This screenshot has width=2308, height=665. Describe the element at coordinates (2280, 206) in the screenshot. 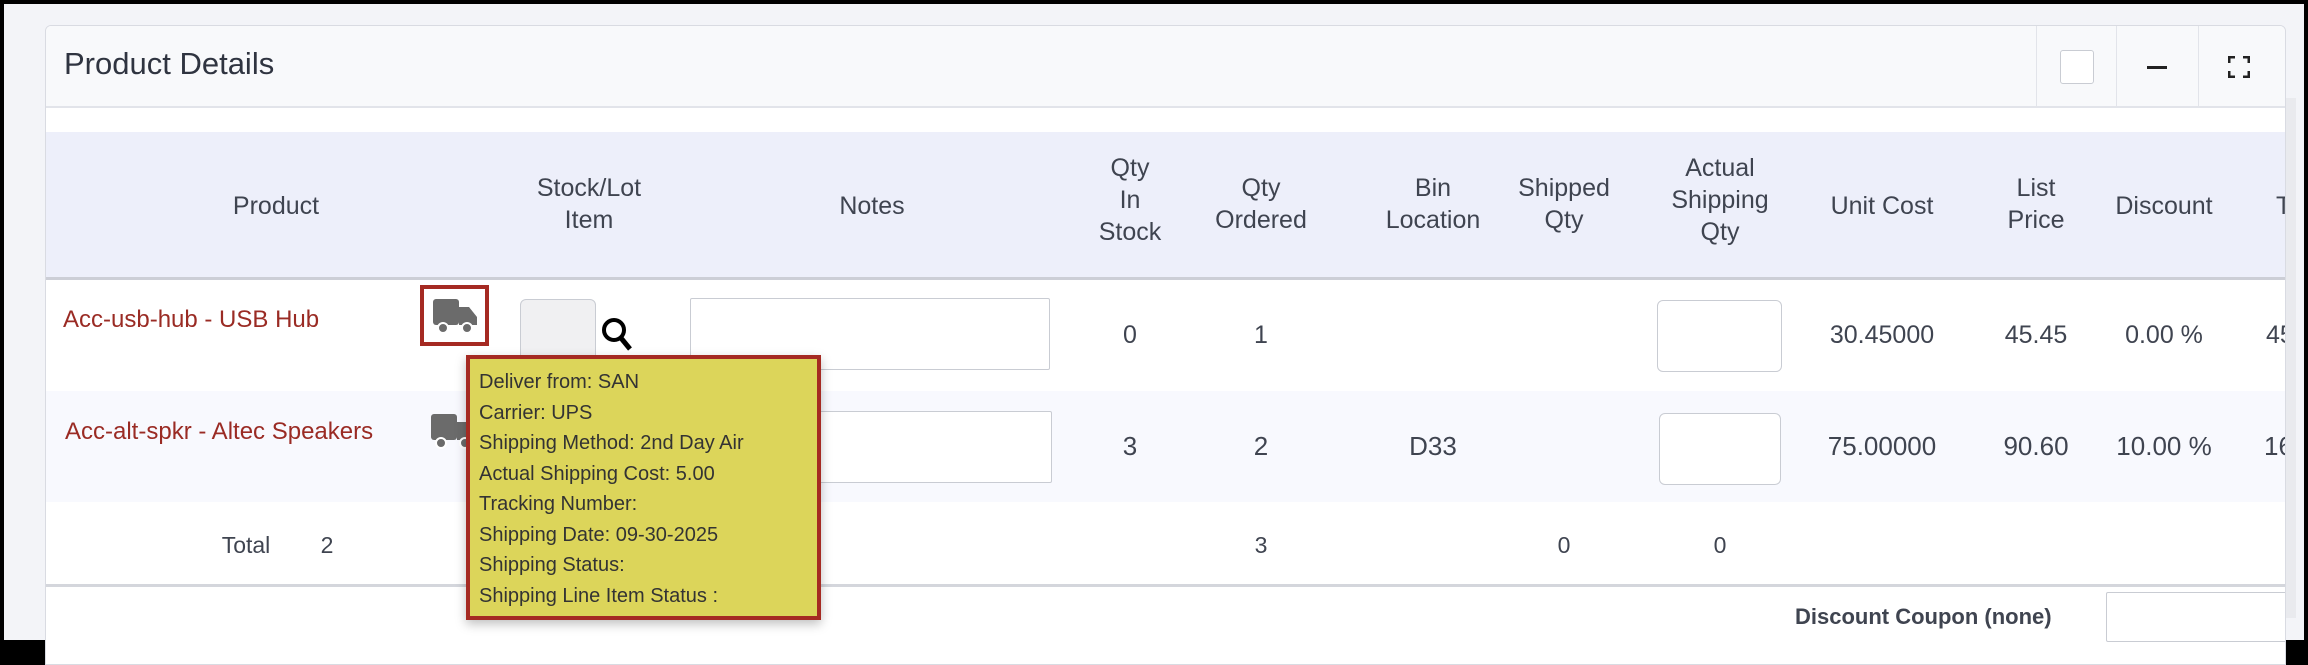

I see `col-total: To` at that location.